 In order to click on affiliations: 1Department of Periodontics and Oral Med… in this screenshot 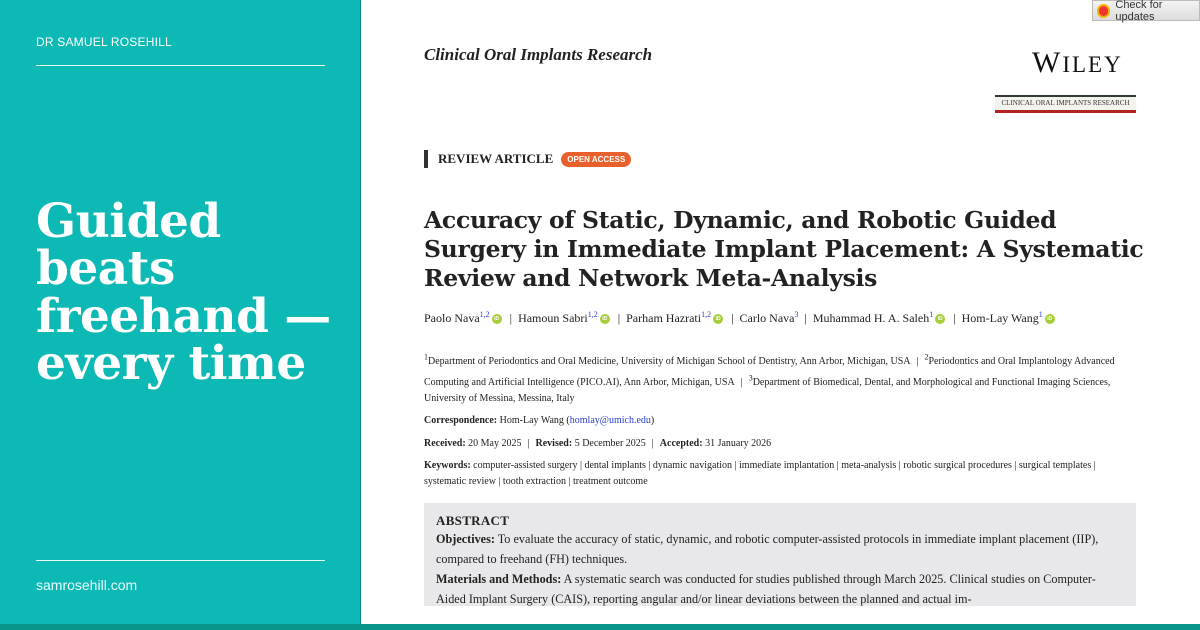, I will do `click(769, 378)`.